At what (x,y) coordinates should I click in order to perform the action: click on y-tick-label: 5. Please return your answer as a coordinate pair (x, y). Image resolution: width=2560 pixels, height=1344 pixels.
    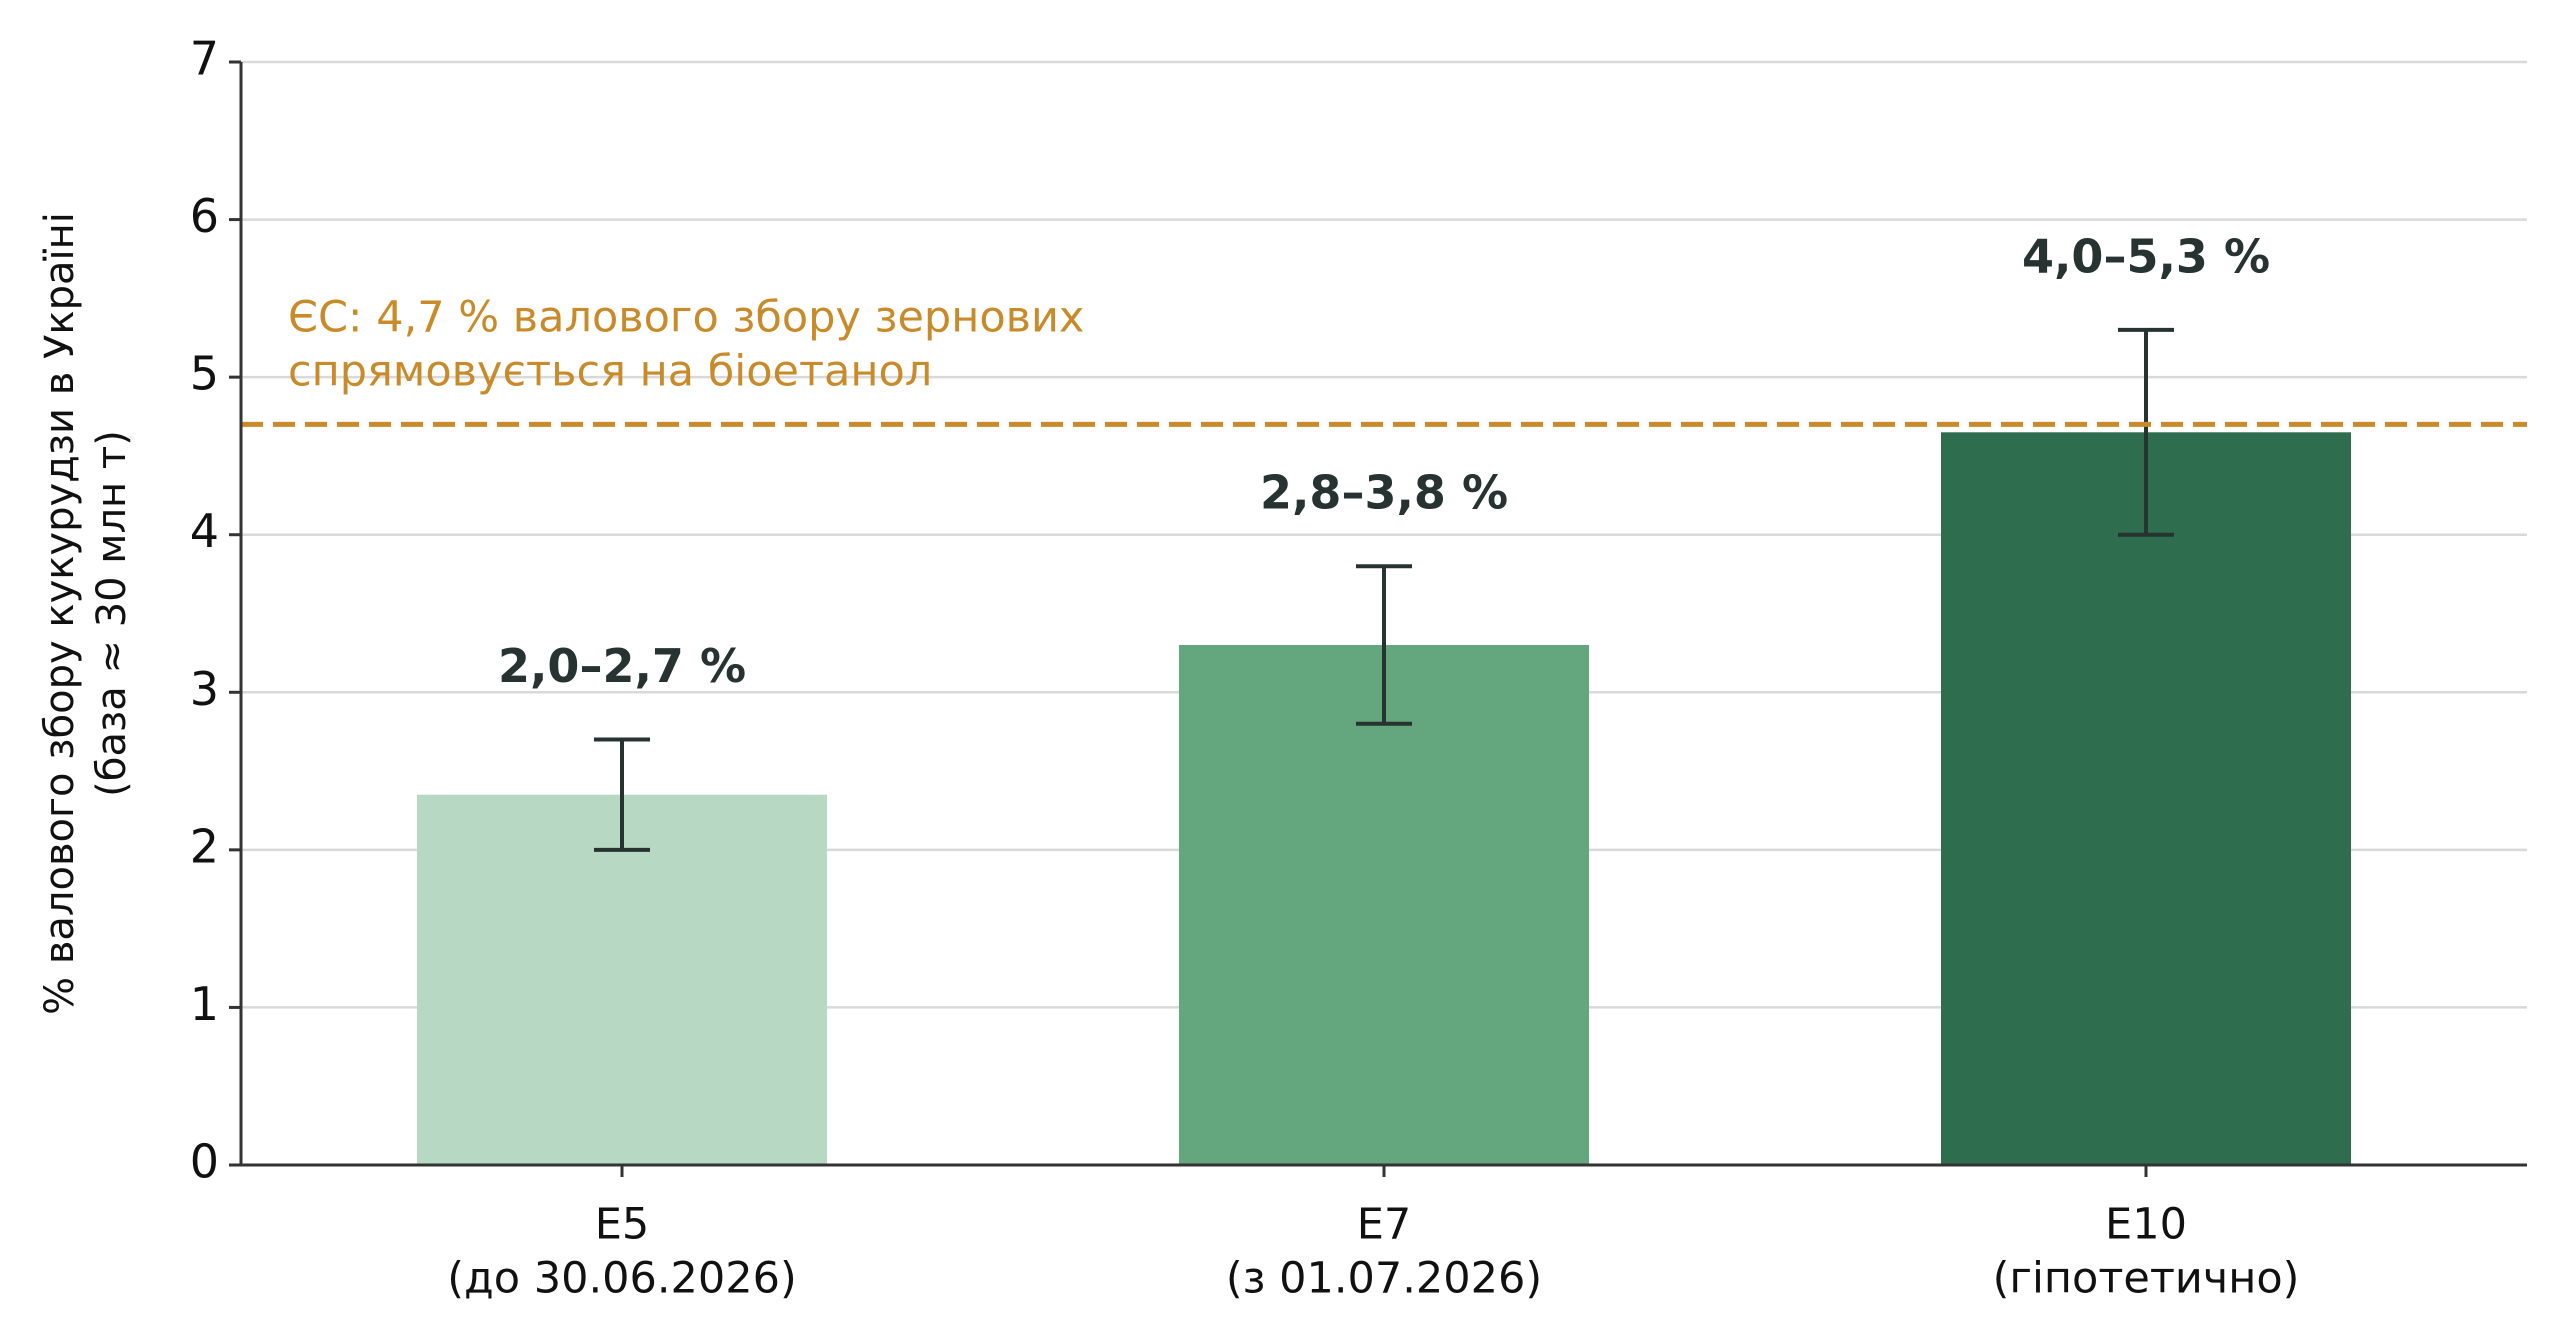
    Looking at the image, I should click on (204, 374).